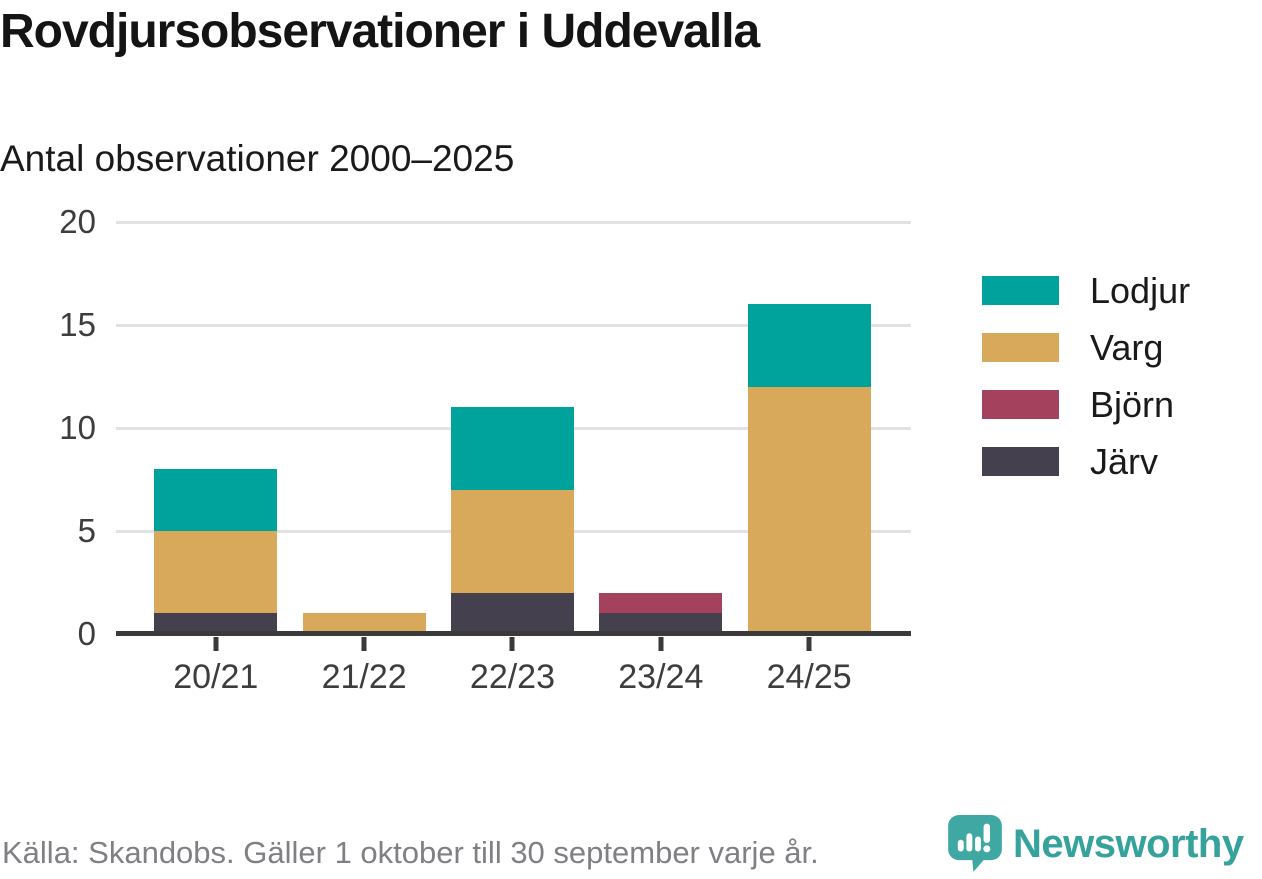  Describe the element at coordinates (1086, 290) in the screenshot. I see `legend-item-Lodjur: Lodjur` at that location.